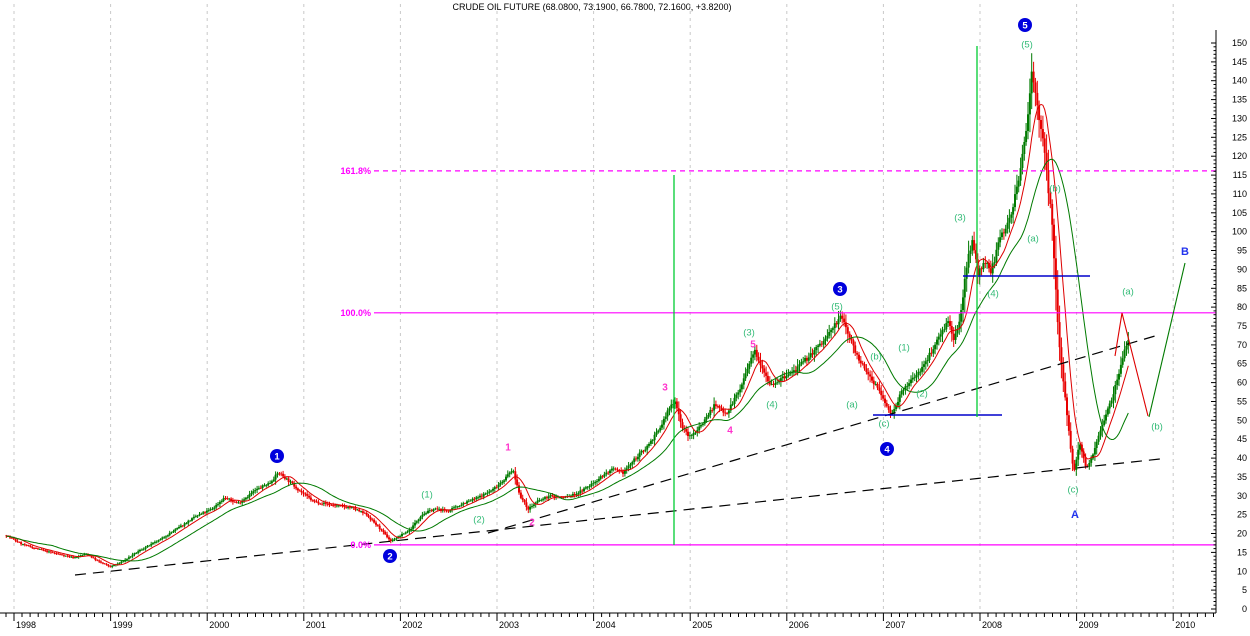  I want to click on price-label-110: 110, so click(1240, 194).